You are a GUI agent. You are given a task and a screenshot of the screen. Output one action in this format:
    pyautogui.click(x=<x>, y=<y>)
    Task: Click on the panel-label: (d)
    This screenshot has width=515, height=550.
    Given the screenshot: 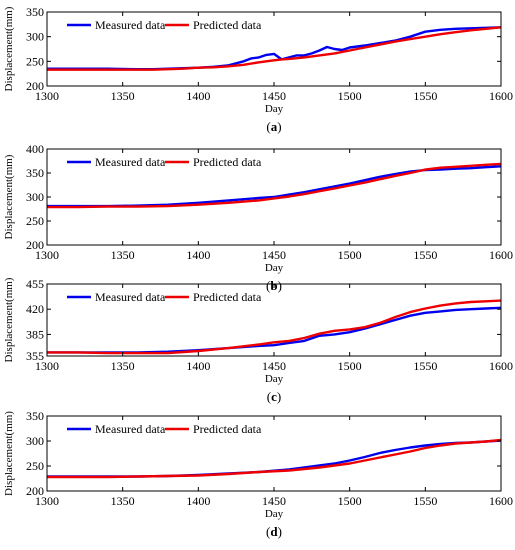 What is the action you would take?
    pyautogui.click(x=274, y=531)
    